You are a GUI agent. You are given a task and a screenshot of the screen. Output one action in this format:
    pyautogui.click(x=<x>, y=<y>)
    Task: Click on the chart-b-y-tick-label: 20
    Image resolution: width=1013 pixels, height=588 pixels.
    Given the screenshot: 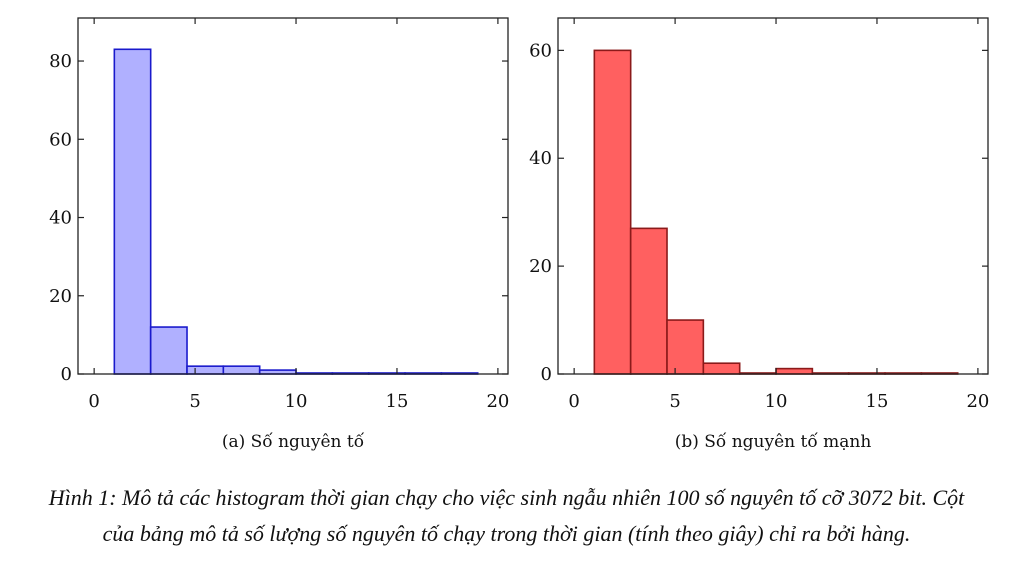 What is the action you would take?
    pyautogui.click(x=540, y=266)
    